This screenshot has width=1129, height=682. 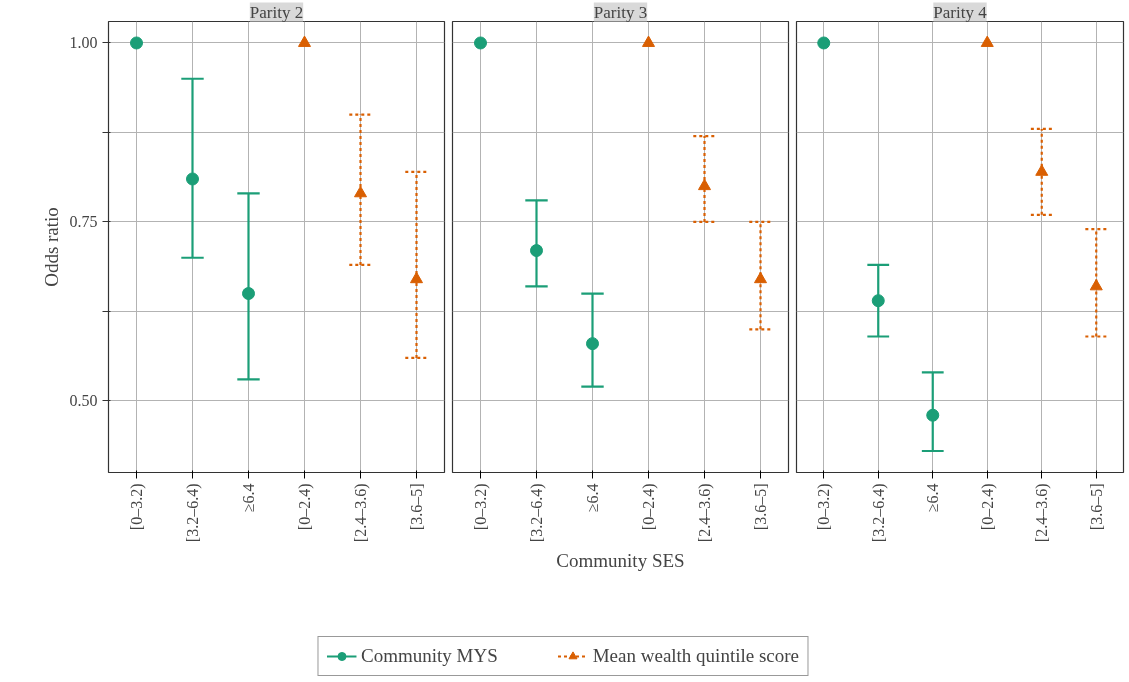 I want to click on y-axis-title: Odds ratio, so click(x=51, y=247).